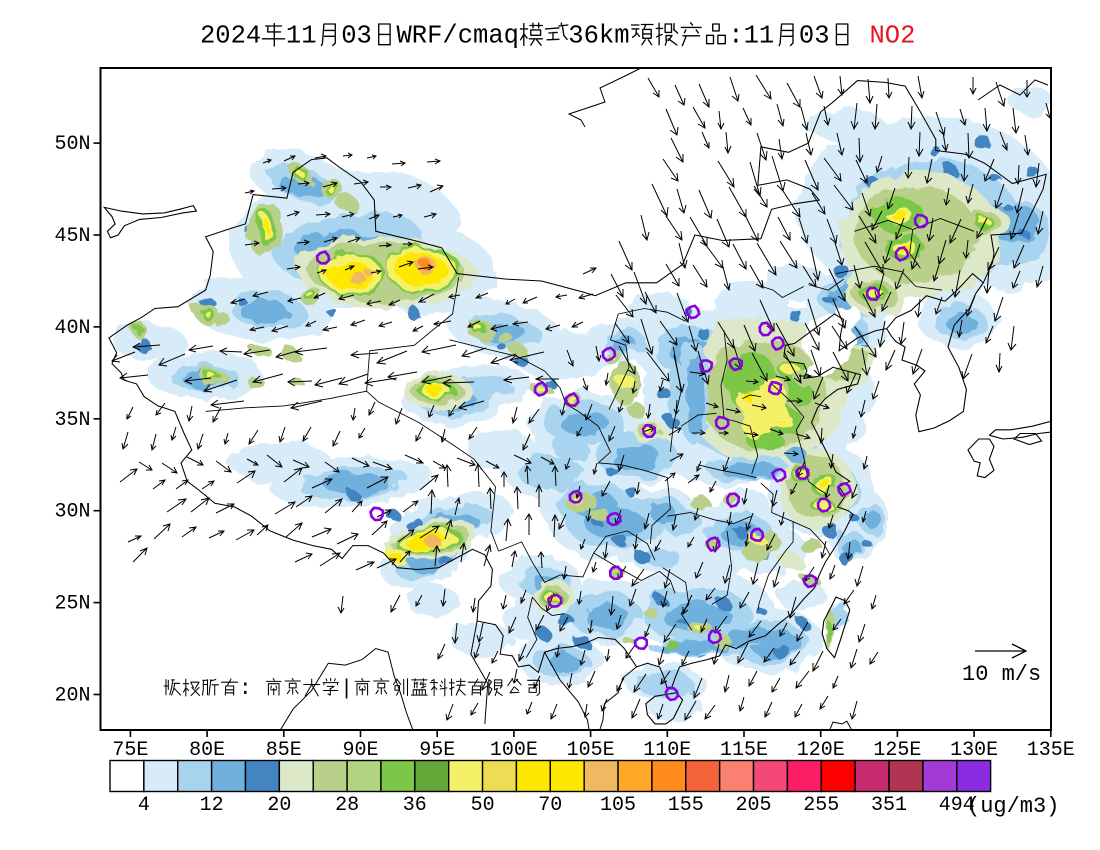 This screenshot has height=850, width=1100. Describe the element at coordinates (893, 36) in the screenshot. I see `svg-text: NO2` at that location.